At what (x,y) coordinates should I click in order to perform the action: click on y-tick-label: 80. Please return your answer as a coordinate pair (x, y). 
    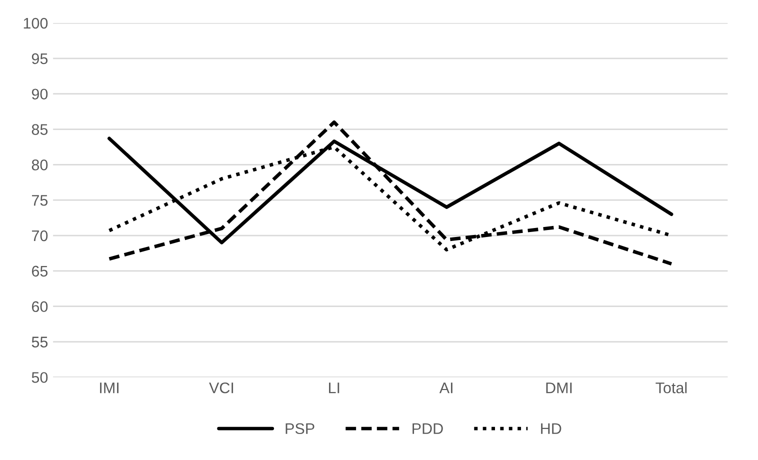
    Looking at the image, I should click on (40, 165).